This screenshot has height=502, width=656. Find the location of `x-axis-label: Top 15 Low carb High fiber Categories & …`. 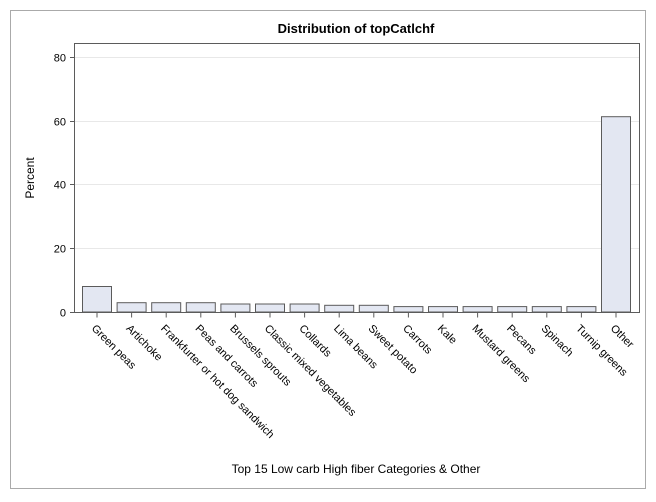

x-axis-label: Top 15 Low carb High fiber Categories & … is located at coordinates (356, 469).